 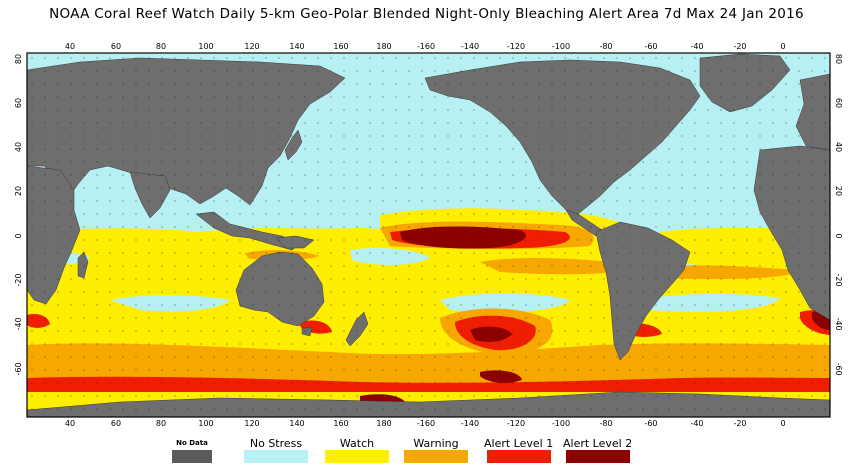 I want to click on lat-ticks-right: 80 60 40 20 0 -20 -40 -60, so click(x=838, y=215).